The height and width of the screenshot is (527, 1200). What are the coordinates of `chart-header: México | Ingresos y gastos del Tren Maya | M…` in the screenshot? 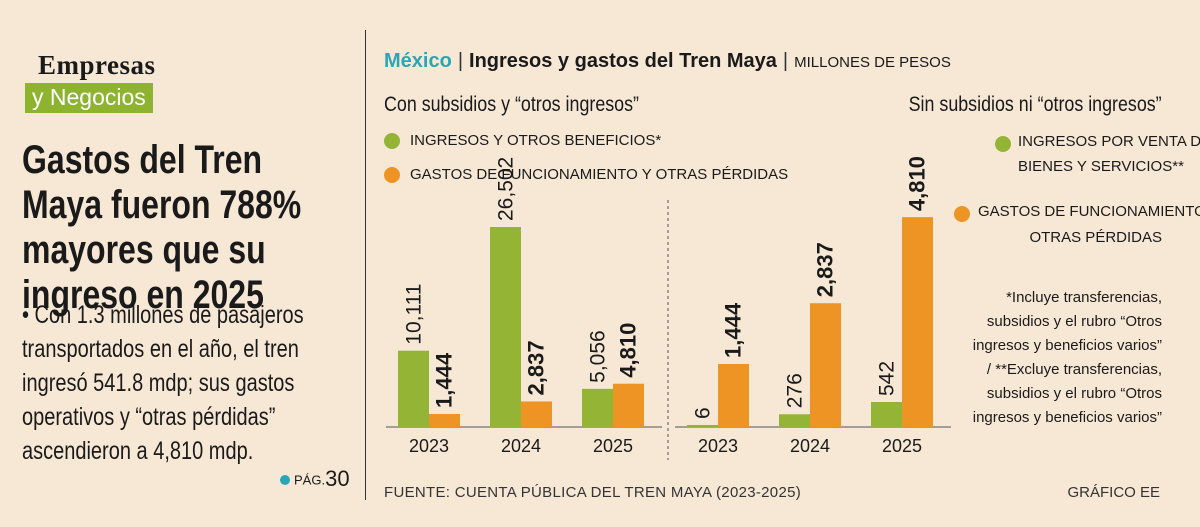 It's located at (667, 61).